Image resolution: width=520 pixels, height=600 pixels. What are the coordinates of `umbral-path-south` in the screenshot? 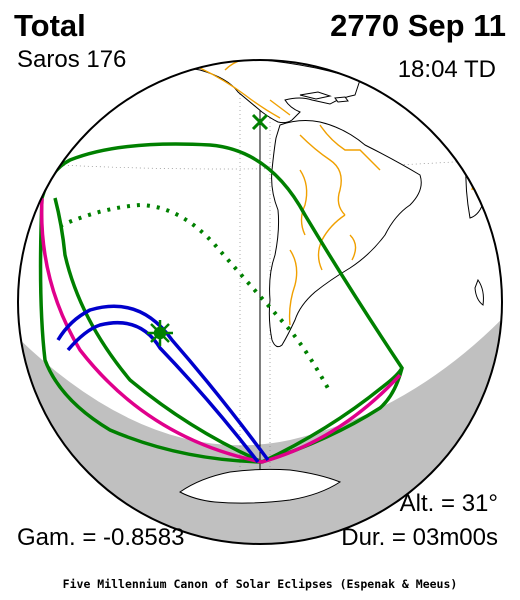 It's located at (163, 392).